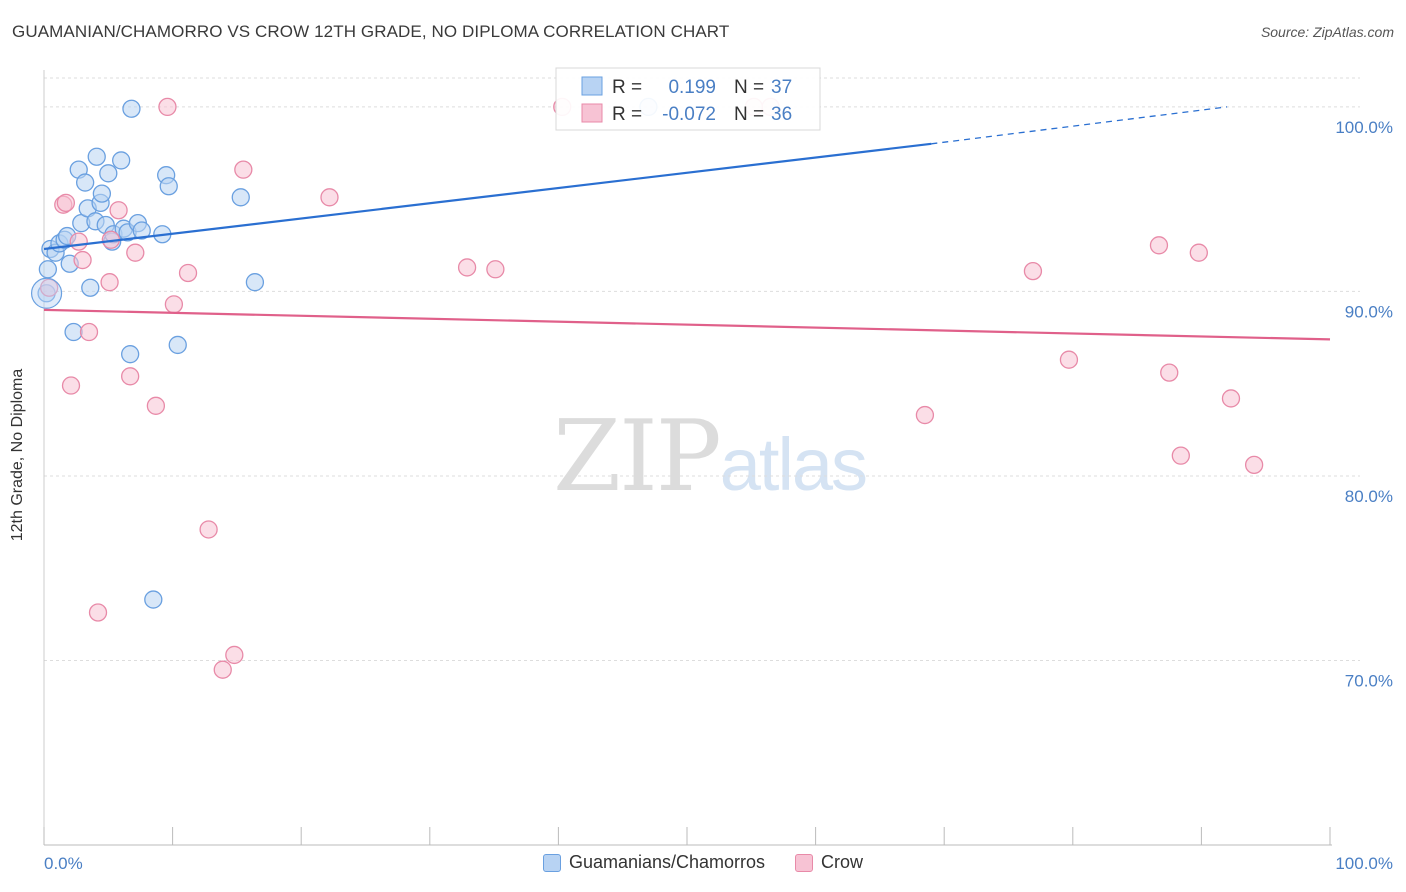 The height and width of the screenshot is (892, 1406). I want to click on legend-swatch-blue, so click(551, 862).